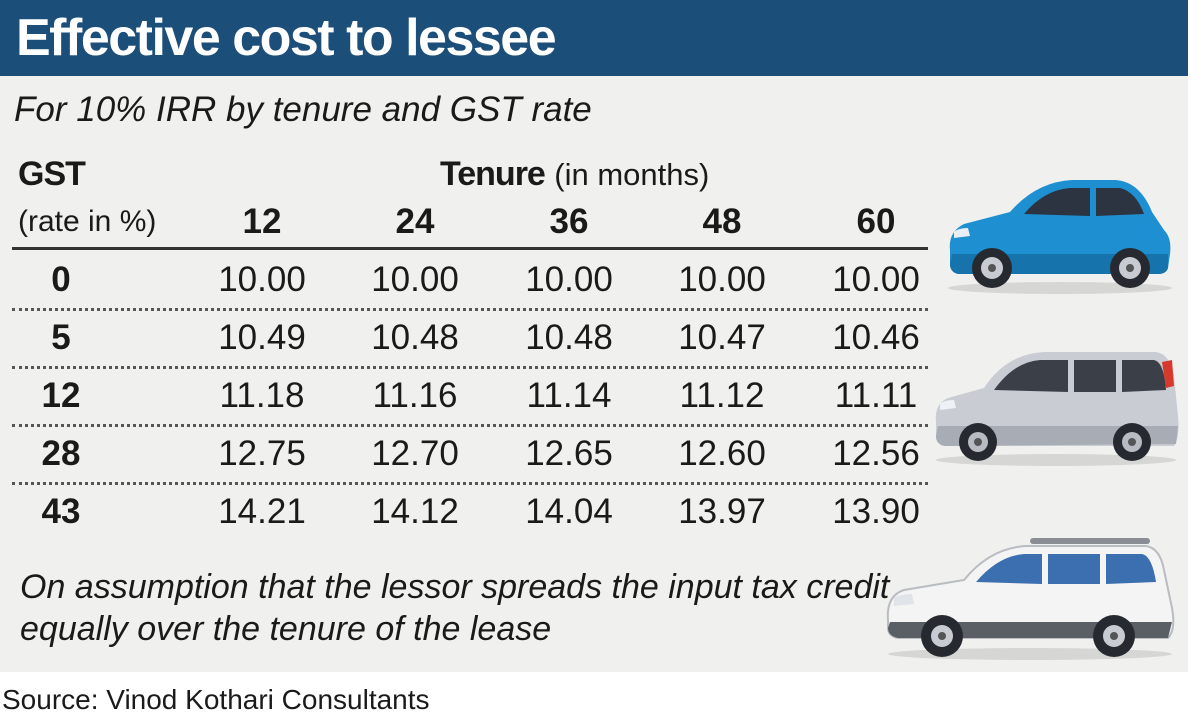 The width and height of the screenshot is (1200, 721). What do you see at coordinates (262, 221) in the screenshot?
I see `column-header: 12` at bounding box center [262, 221].